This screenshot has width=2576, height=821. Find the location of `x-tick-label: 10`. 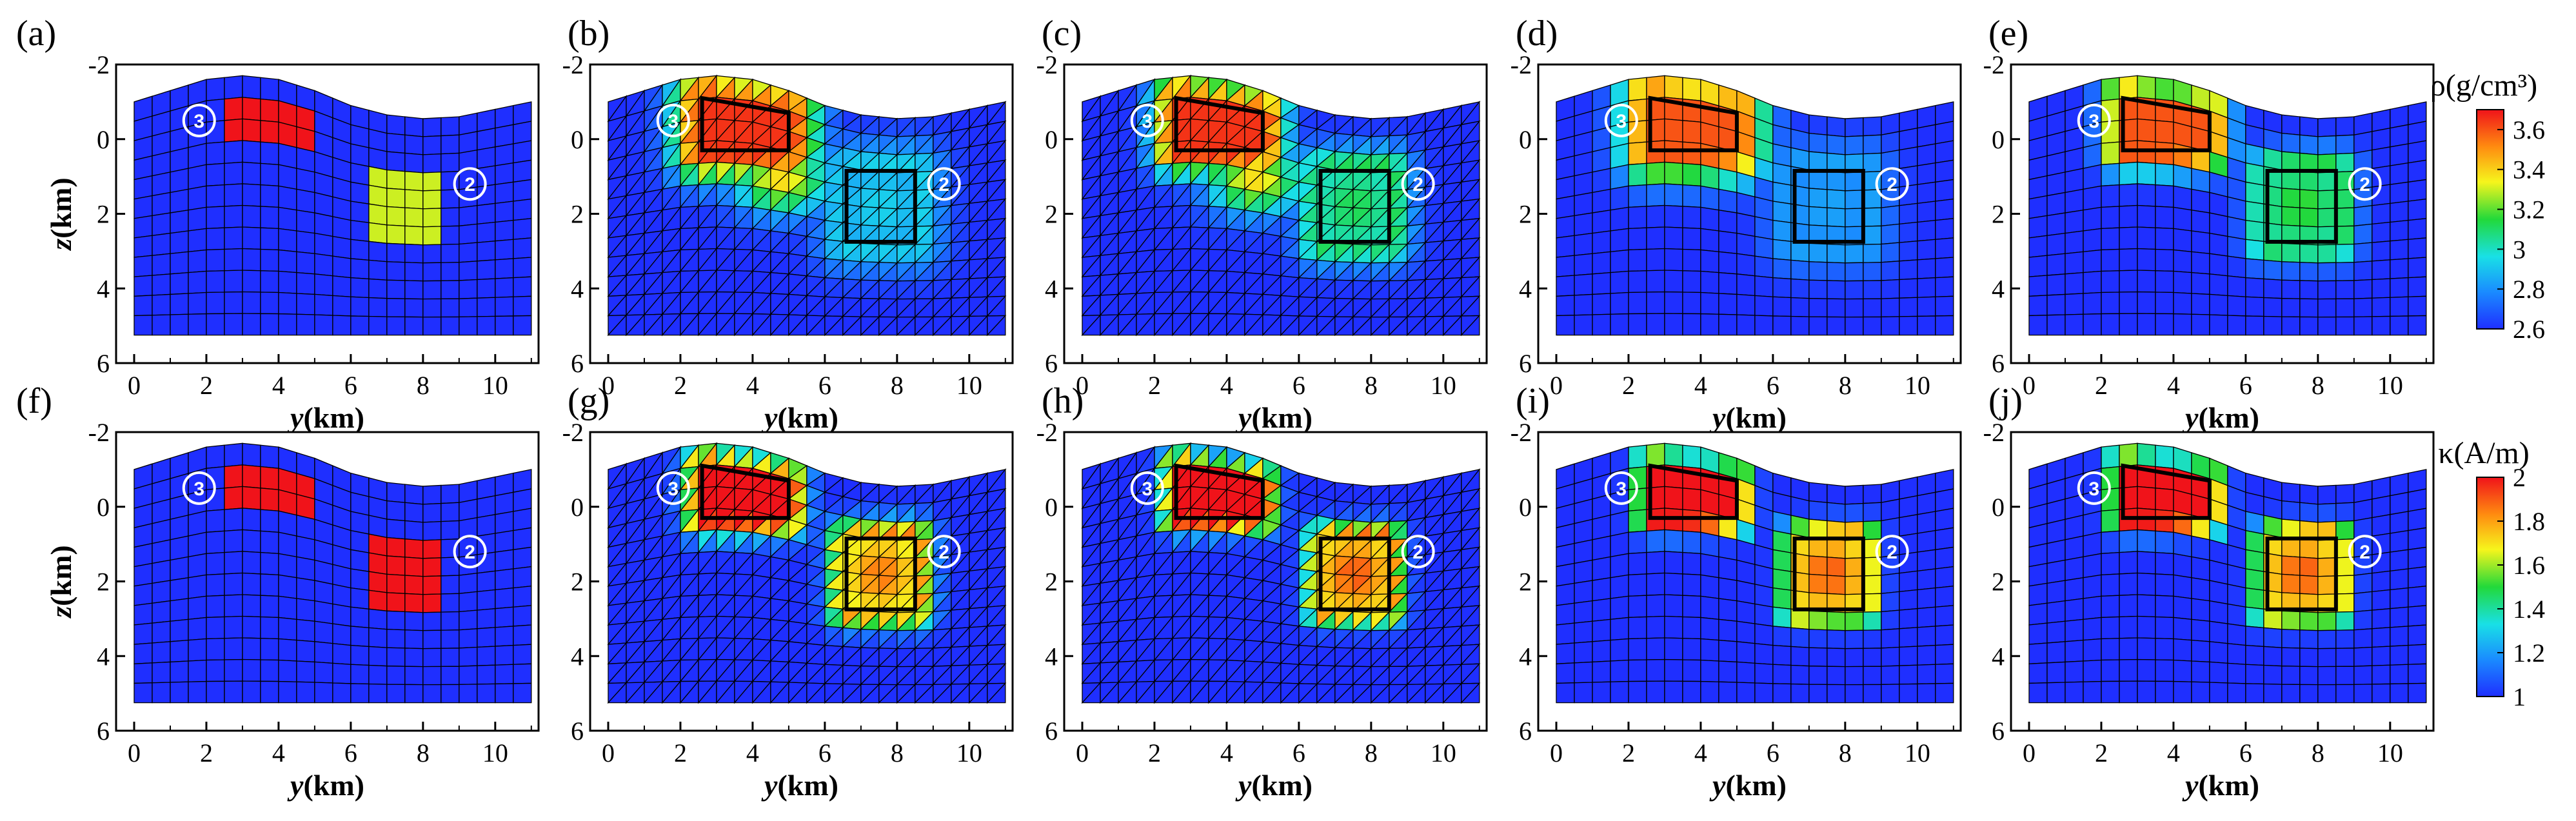

x-tick-label: 10 is located at coordinates (1917, 385).